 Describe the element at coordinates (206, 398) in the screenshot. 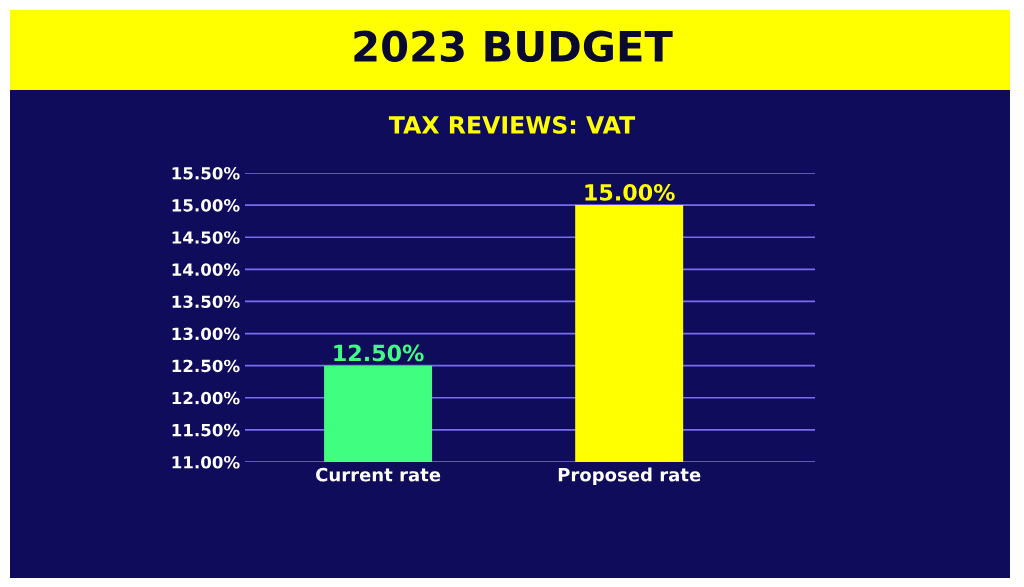

I see `y-tick-label: 12.00%` at that location.